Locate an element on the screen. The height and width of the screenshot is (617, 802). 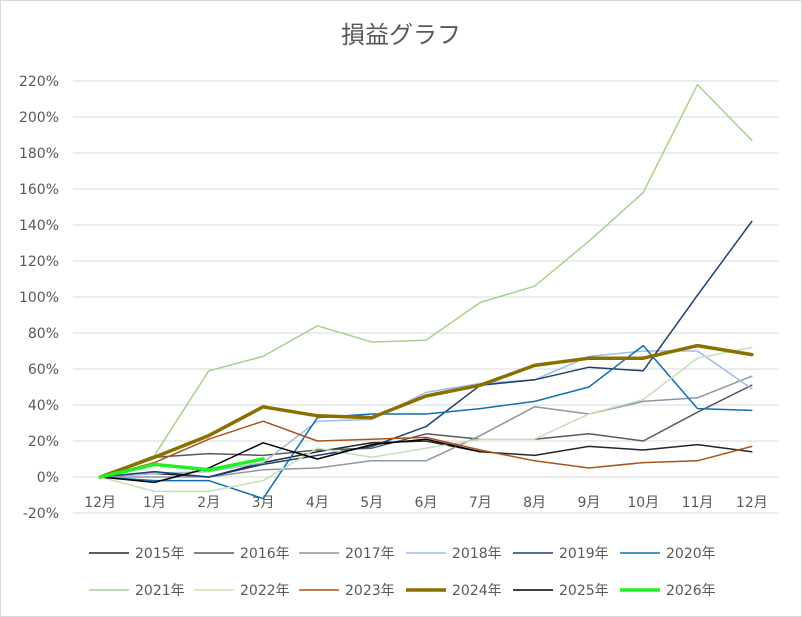
legend-label: 2022年 is located at coordinates (265, 591).